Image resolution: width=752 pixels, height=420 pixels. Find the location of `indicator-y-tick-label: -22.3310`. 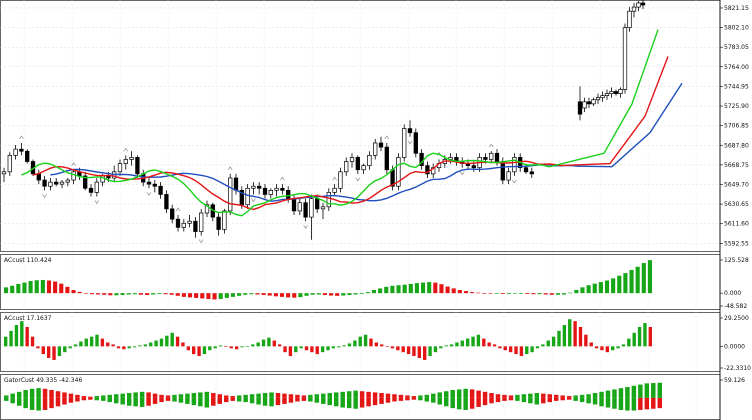

indicator-y-tick-label: -22.3310 is located at coordinates (737, 368).